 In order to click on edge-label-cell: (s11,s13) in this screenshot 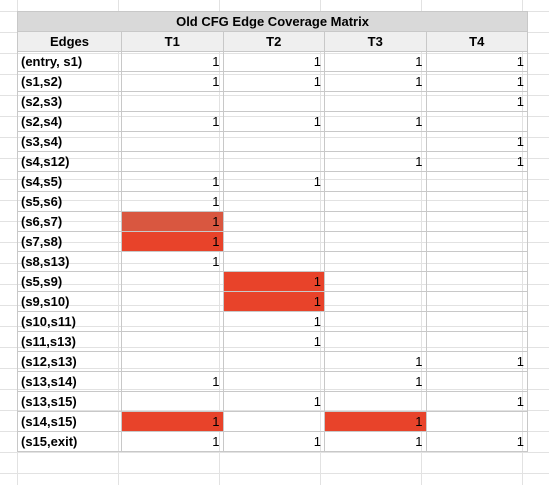, I will do `click(69, 341)`.